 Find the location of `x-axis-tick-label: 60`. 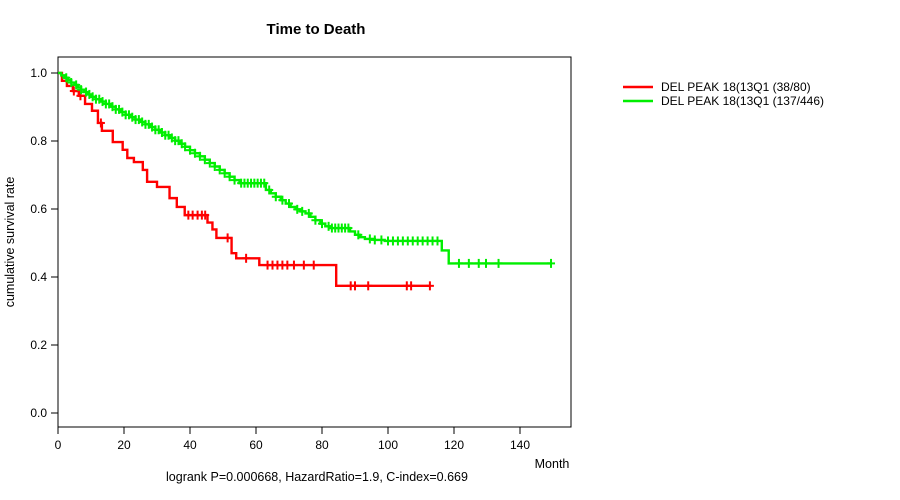

x-axis-tick-label: 60 is located at coordinates (256, 445).